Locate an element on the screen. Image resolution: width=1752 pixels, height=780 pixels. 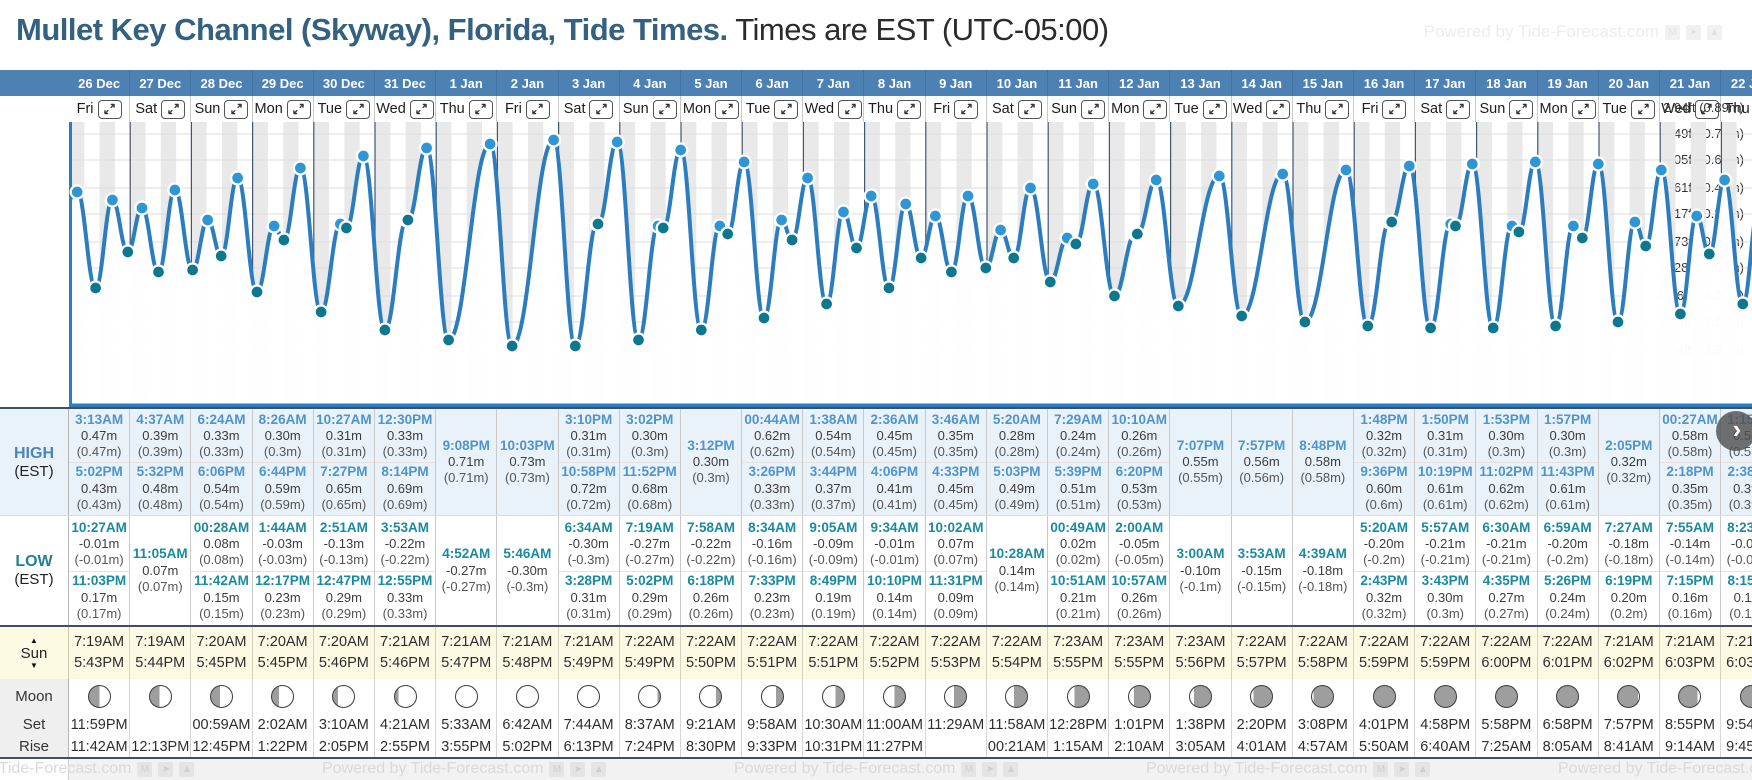
low-tide-height-m: -0.18m is located at coordinates (1629, 543).